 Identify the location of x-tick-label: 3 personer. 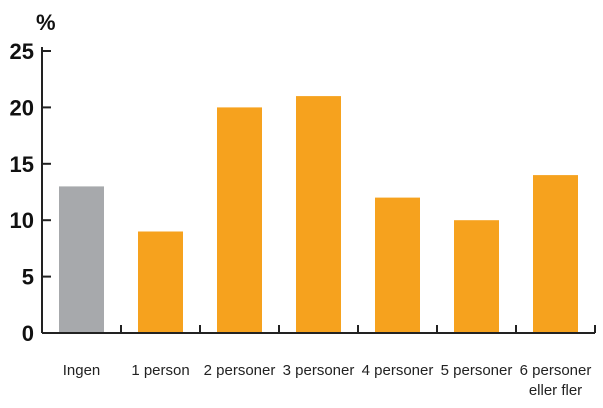
(319, 370).